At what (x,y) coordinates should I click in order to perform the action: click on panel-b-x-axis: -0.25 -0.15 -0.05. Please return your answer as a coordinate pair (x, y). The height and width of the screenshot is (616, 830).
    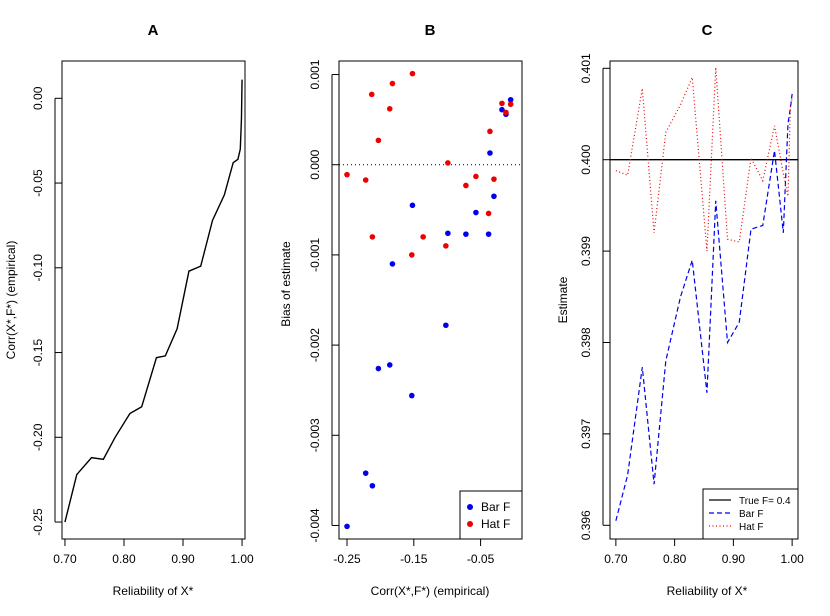
    Looking at the image, I should click on (414, 552).